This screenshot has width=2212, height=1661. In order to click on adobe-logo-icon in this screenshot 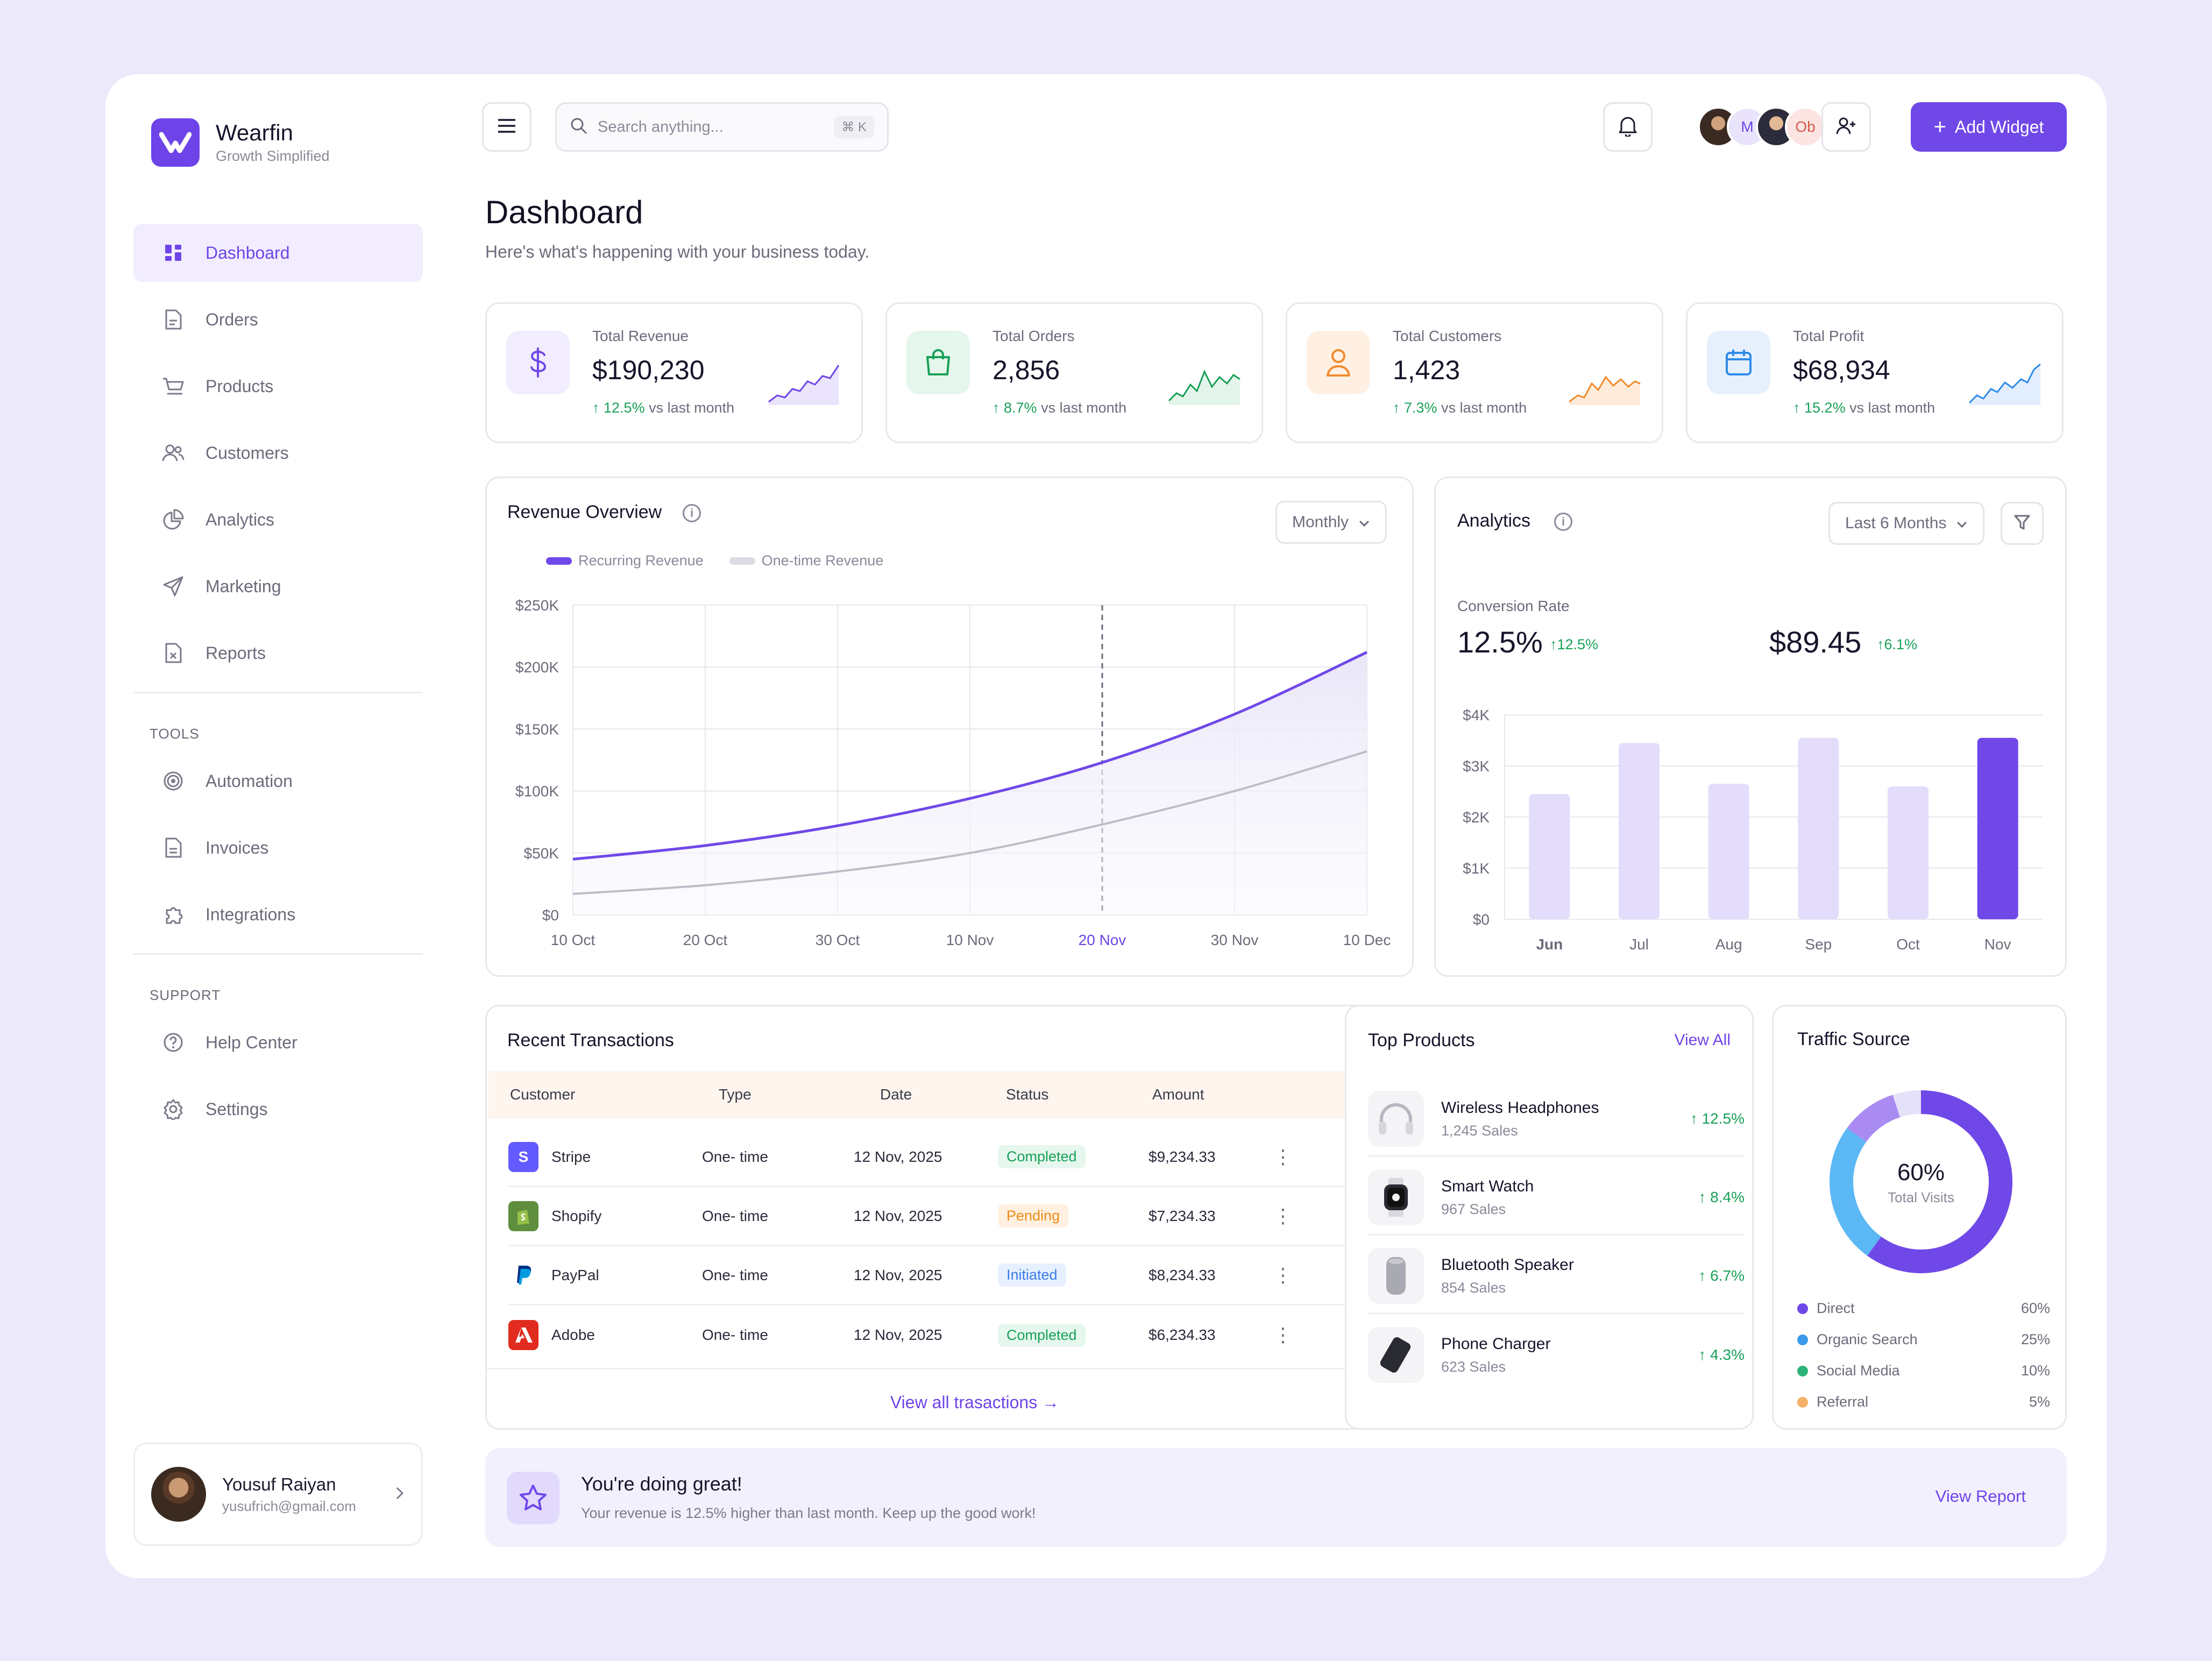, I will do `click(523, 1335)`.